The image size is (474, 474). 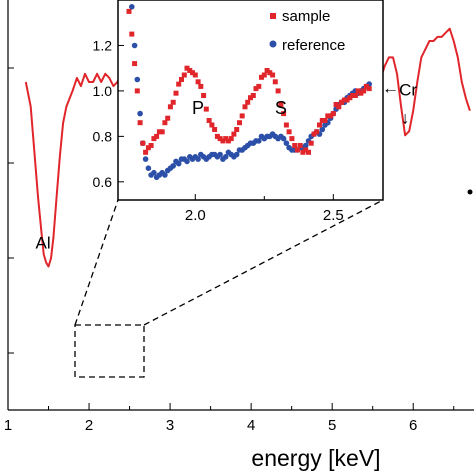 I want to click on legend-label-sample: sample, so click(x=306, y=16).